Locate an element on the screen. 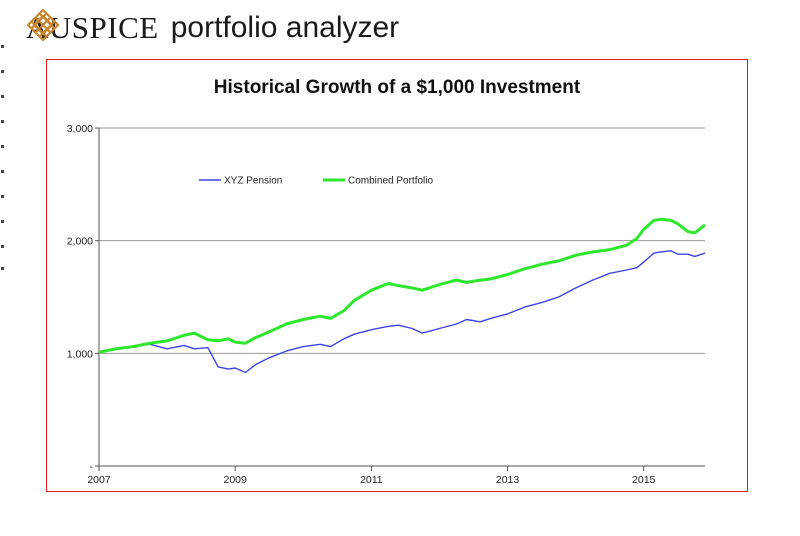  app-subtitle: portfolio analyzer is located at coordinates (285, 27).